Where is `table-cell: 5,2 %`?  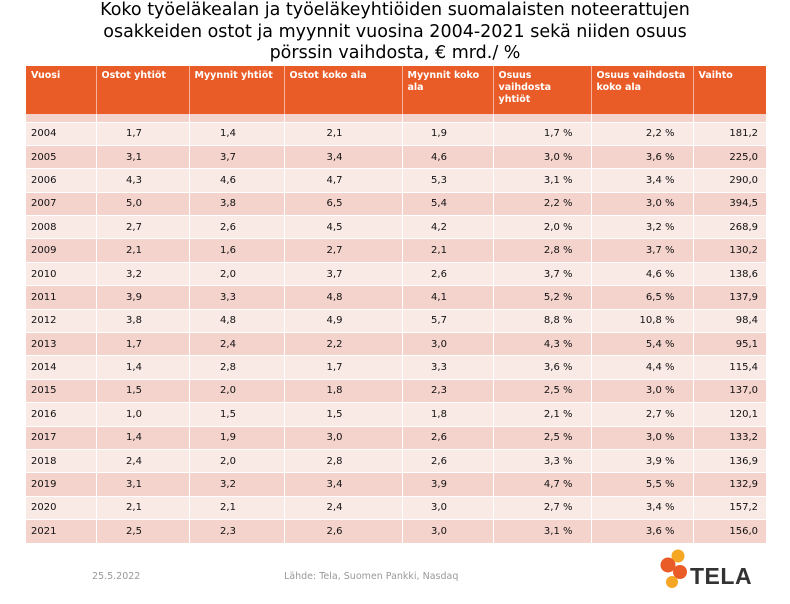
table-cell: 5,2 % is located at coordinates (542, 297).